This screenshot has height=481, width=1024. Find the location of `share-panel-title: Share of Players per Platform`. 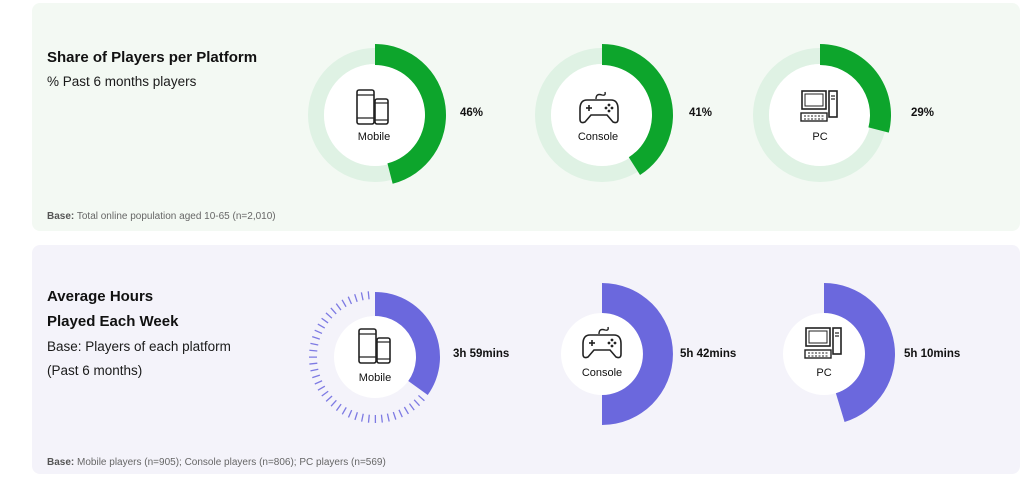

share-panel-title: Share of Players per Platform is located at coordinates (152, 57).